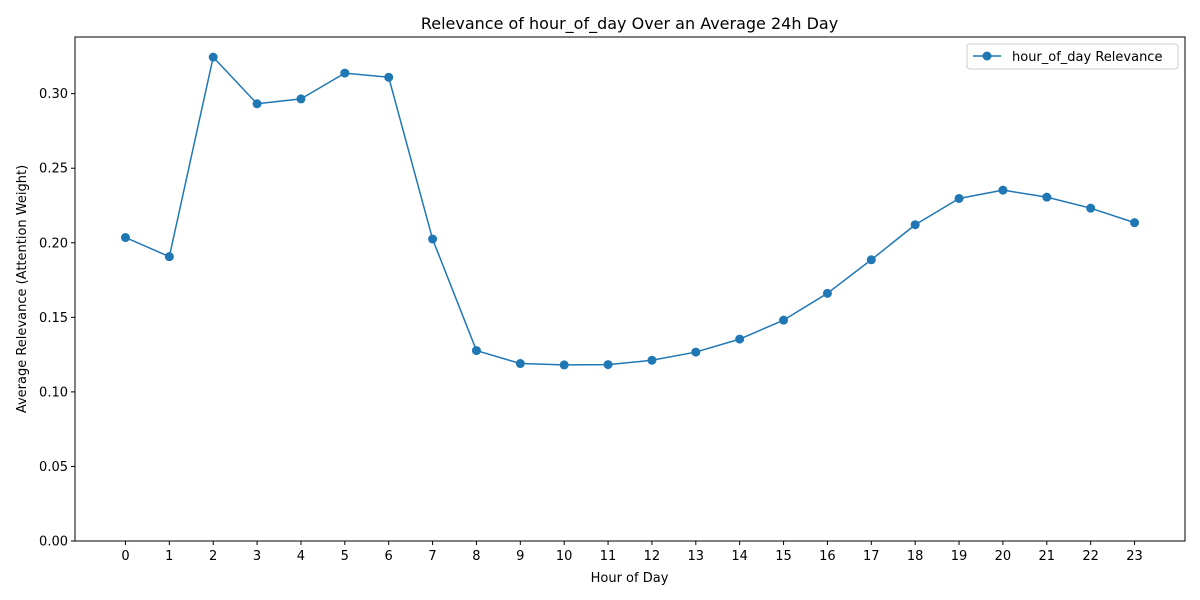  What do you see at coordinates (22, 289) in the screenshot?
I see `y-axis-title: Average Relevance (Attention Weight)` at bounding box center [22, 289].